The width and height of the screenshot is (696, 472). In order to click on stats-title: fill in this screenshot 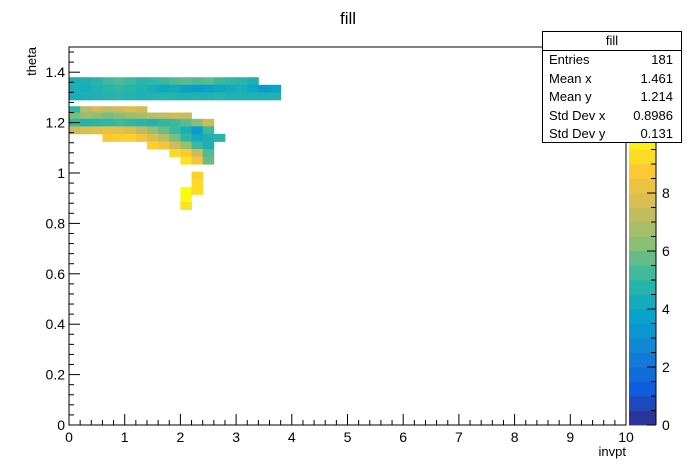, I will do `click(612, 41)`.